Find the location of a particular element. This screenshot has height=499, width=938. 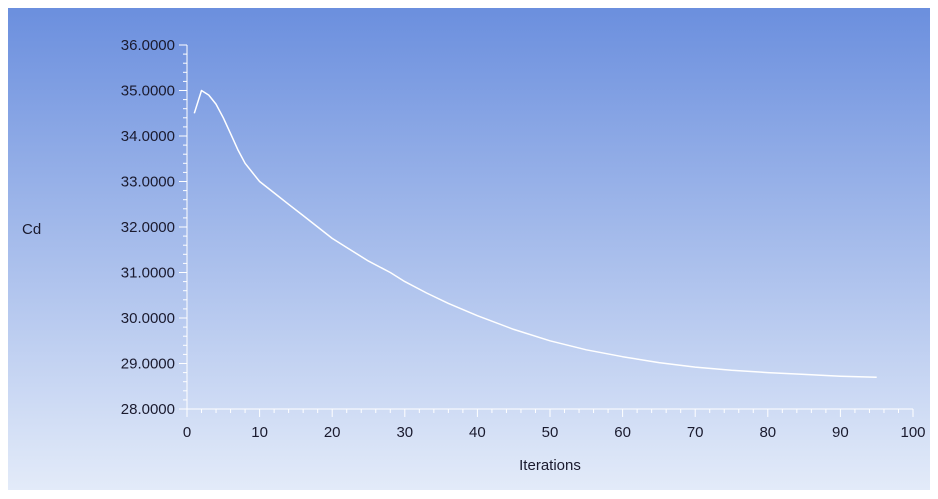

x-tick-label: 50 is located at coordinates (550, 432).